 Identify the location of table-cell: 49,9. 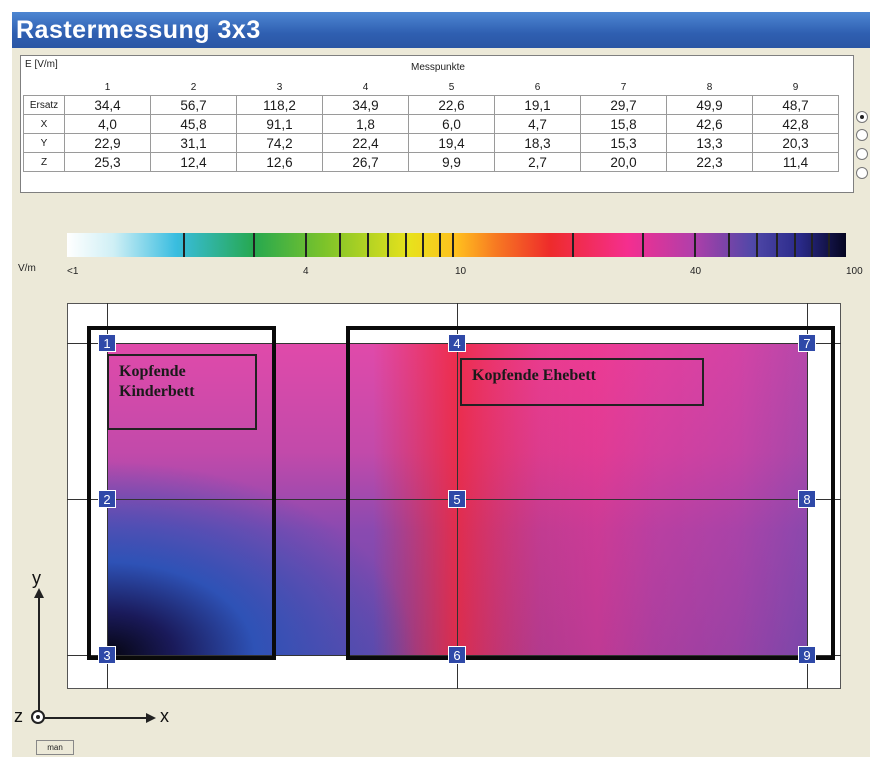
(709, 105).